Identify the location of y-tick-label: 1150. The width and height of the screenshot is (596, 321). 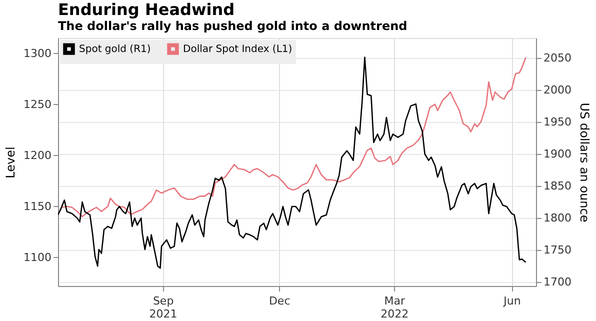
(38, 206).